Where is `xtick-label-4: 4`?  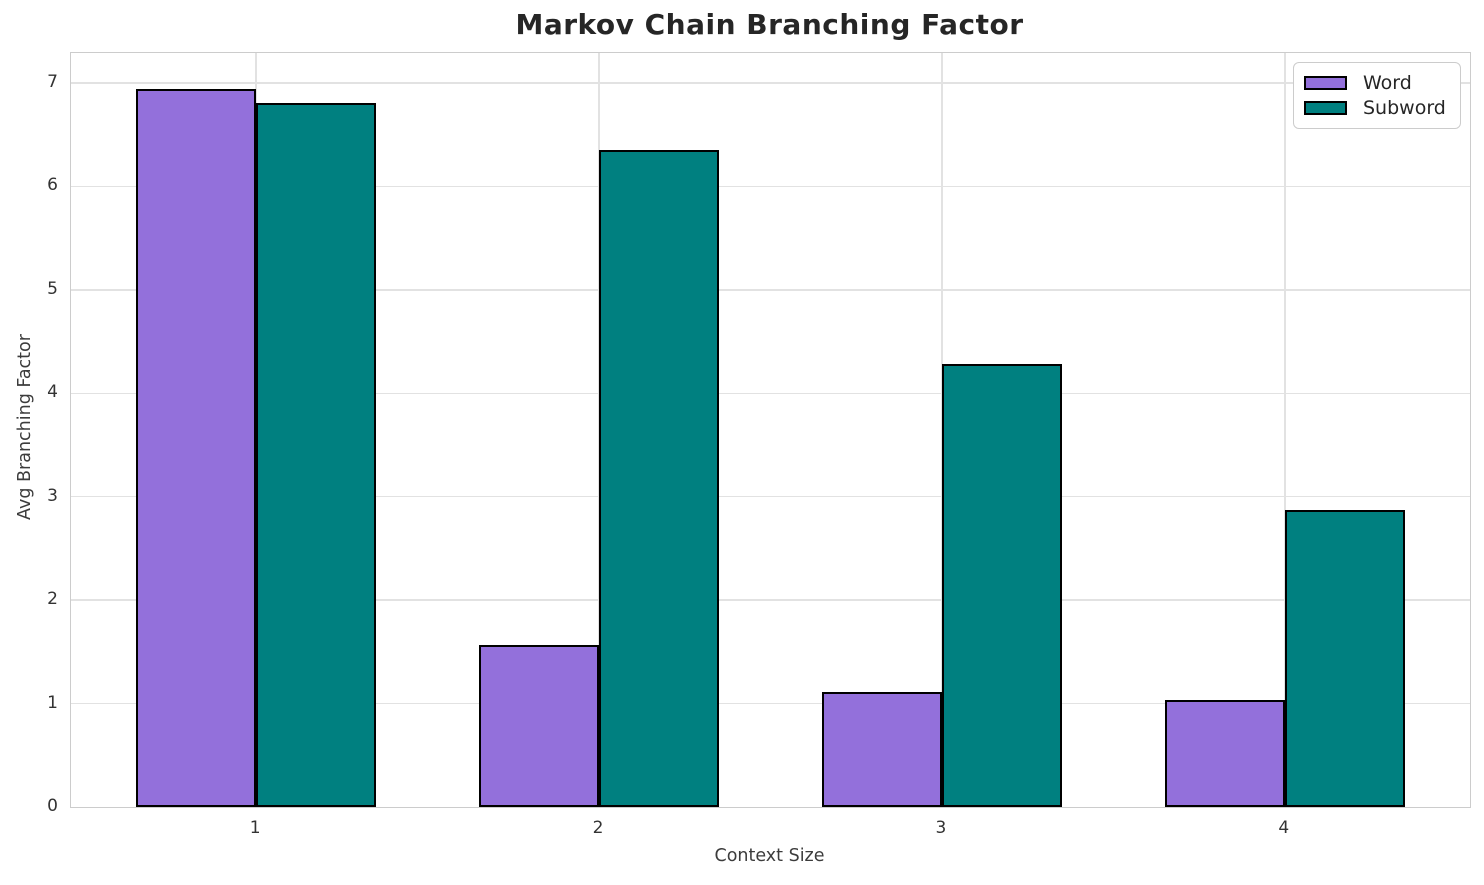 xtick-label-4: 4 is located at coordinates (1284, 828).